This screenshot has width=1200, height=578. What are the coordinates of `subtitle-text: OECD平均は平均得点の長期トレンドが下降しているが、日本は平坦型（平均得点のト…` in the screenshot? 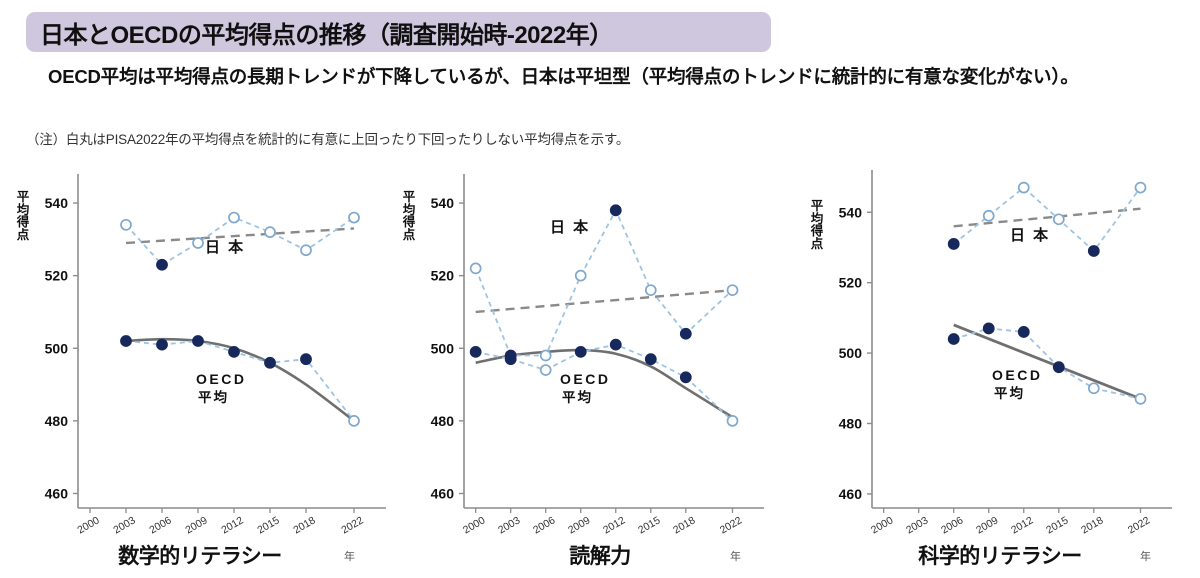 It's located at (563, 76).